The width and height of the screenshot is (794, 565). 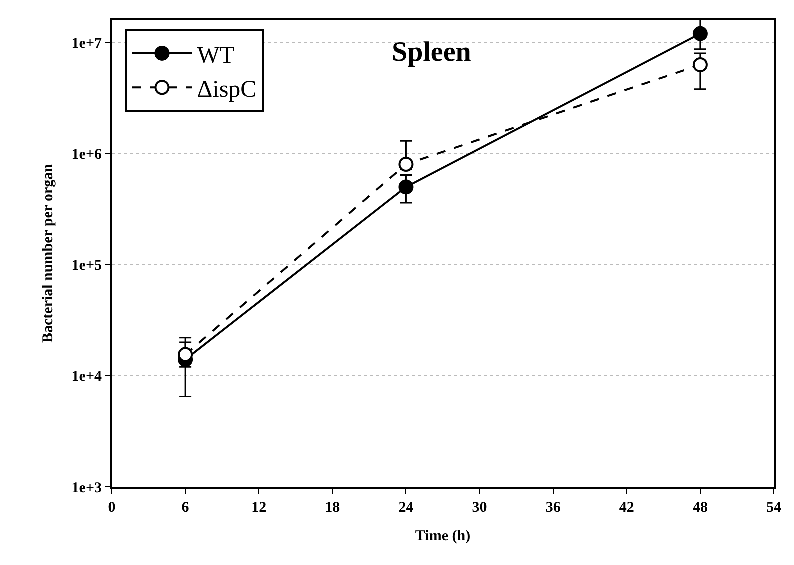 What do you see at coordinates (48, 253) in the screenshot?
I see `y-axis-title: Bacterial number per organ` at bounding box center [48, 253].